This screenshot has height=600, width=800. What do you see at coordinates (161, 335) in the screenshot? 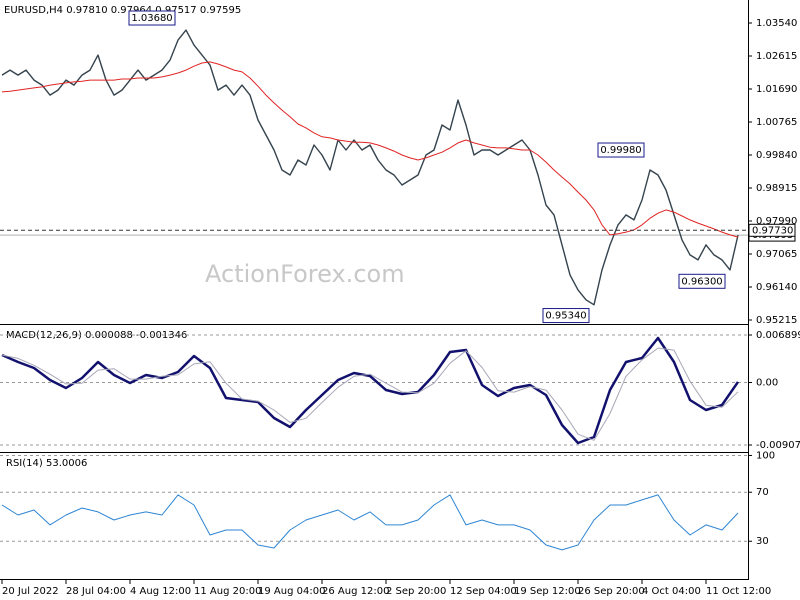
I see `signal-value: -0.001346` at bounding box center [161, 335].